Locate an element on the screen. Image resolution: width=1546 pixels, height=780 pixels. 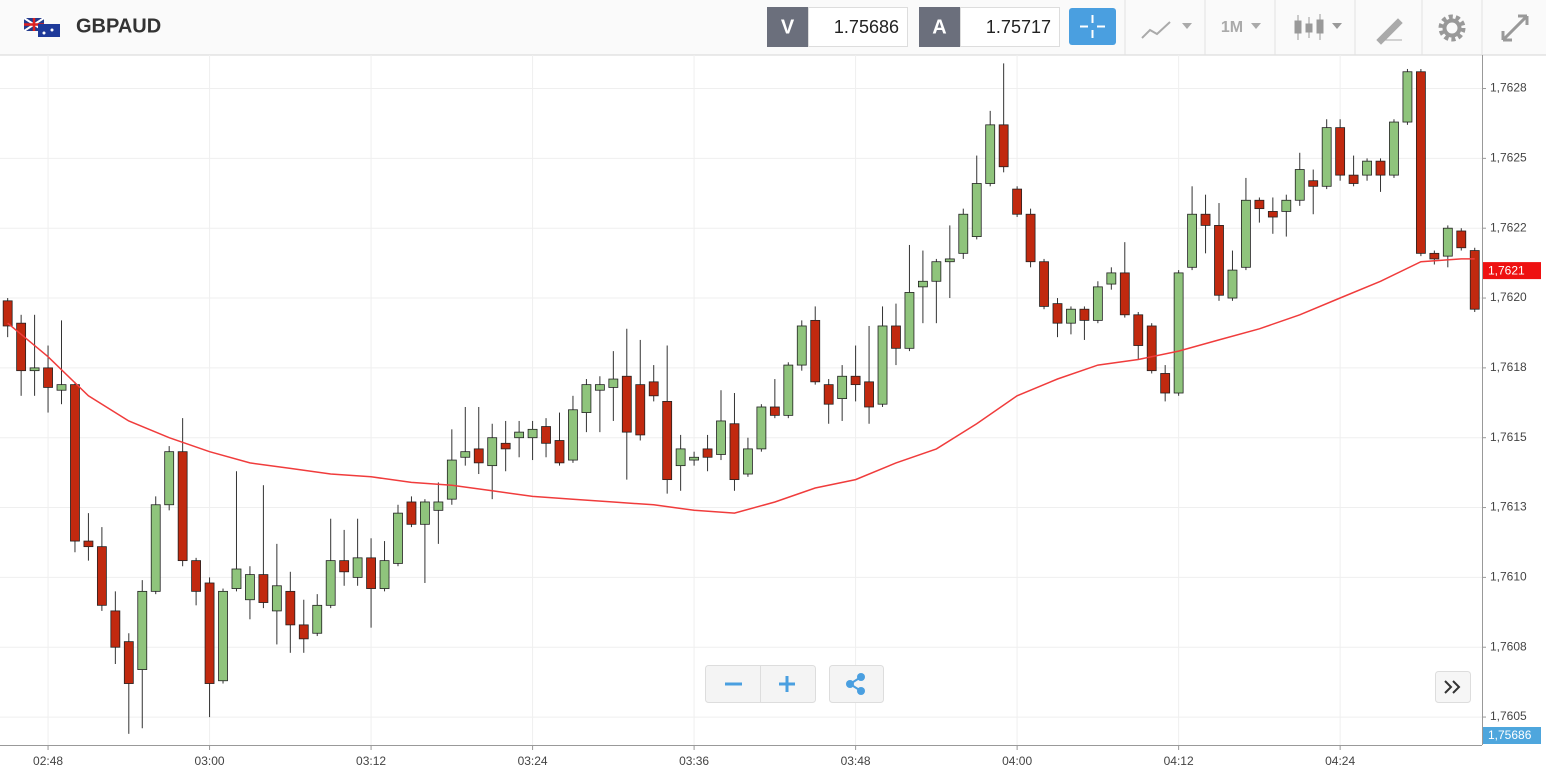
bid-value: 1.75686 is located at coordinates (866, 27).